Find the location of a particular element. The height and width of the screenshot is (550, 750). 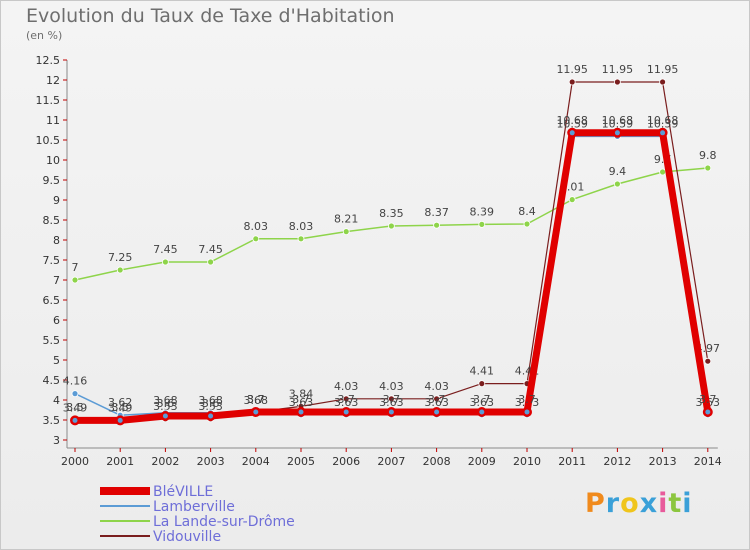

data-label: 8.35 is located at coordinates (391, 213).